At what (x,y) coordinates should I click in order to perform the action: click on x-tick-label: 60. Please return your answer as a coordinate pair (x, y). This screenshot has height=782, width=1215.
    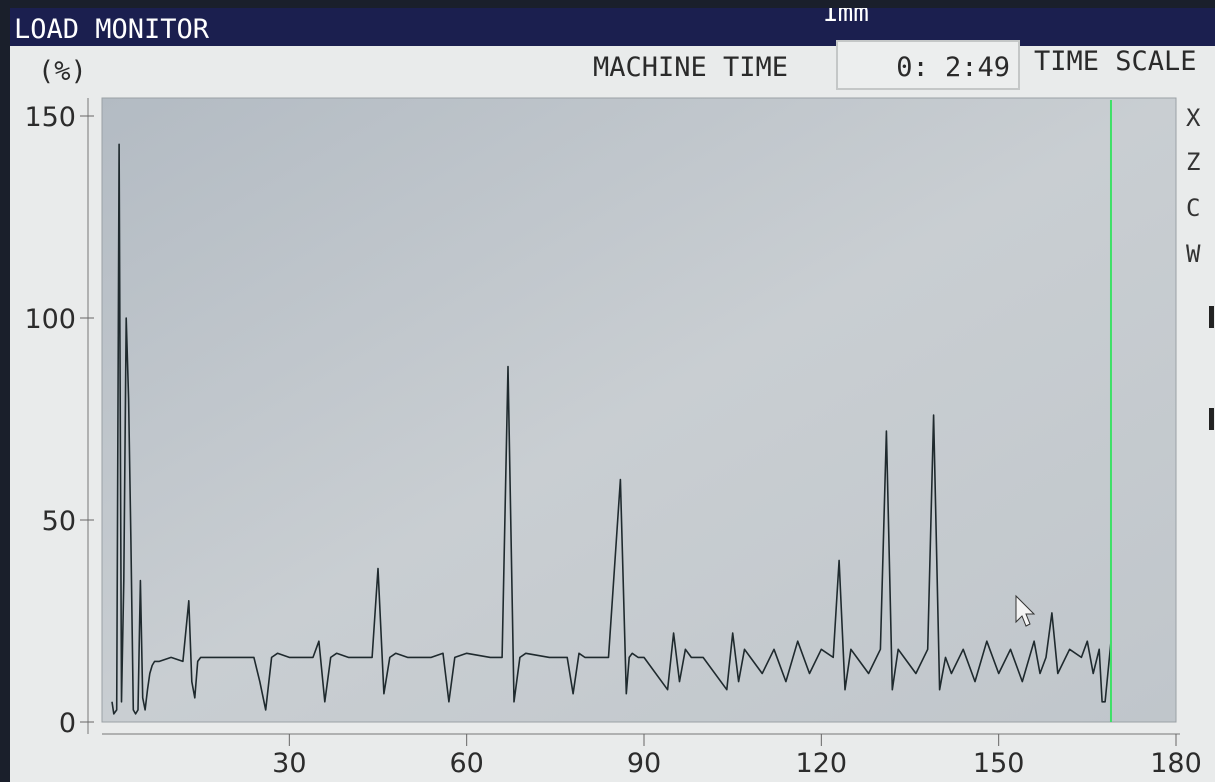
    Looking at the image, I should click on (466, 763).